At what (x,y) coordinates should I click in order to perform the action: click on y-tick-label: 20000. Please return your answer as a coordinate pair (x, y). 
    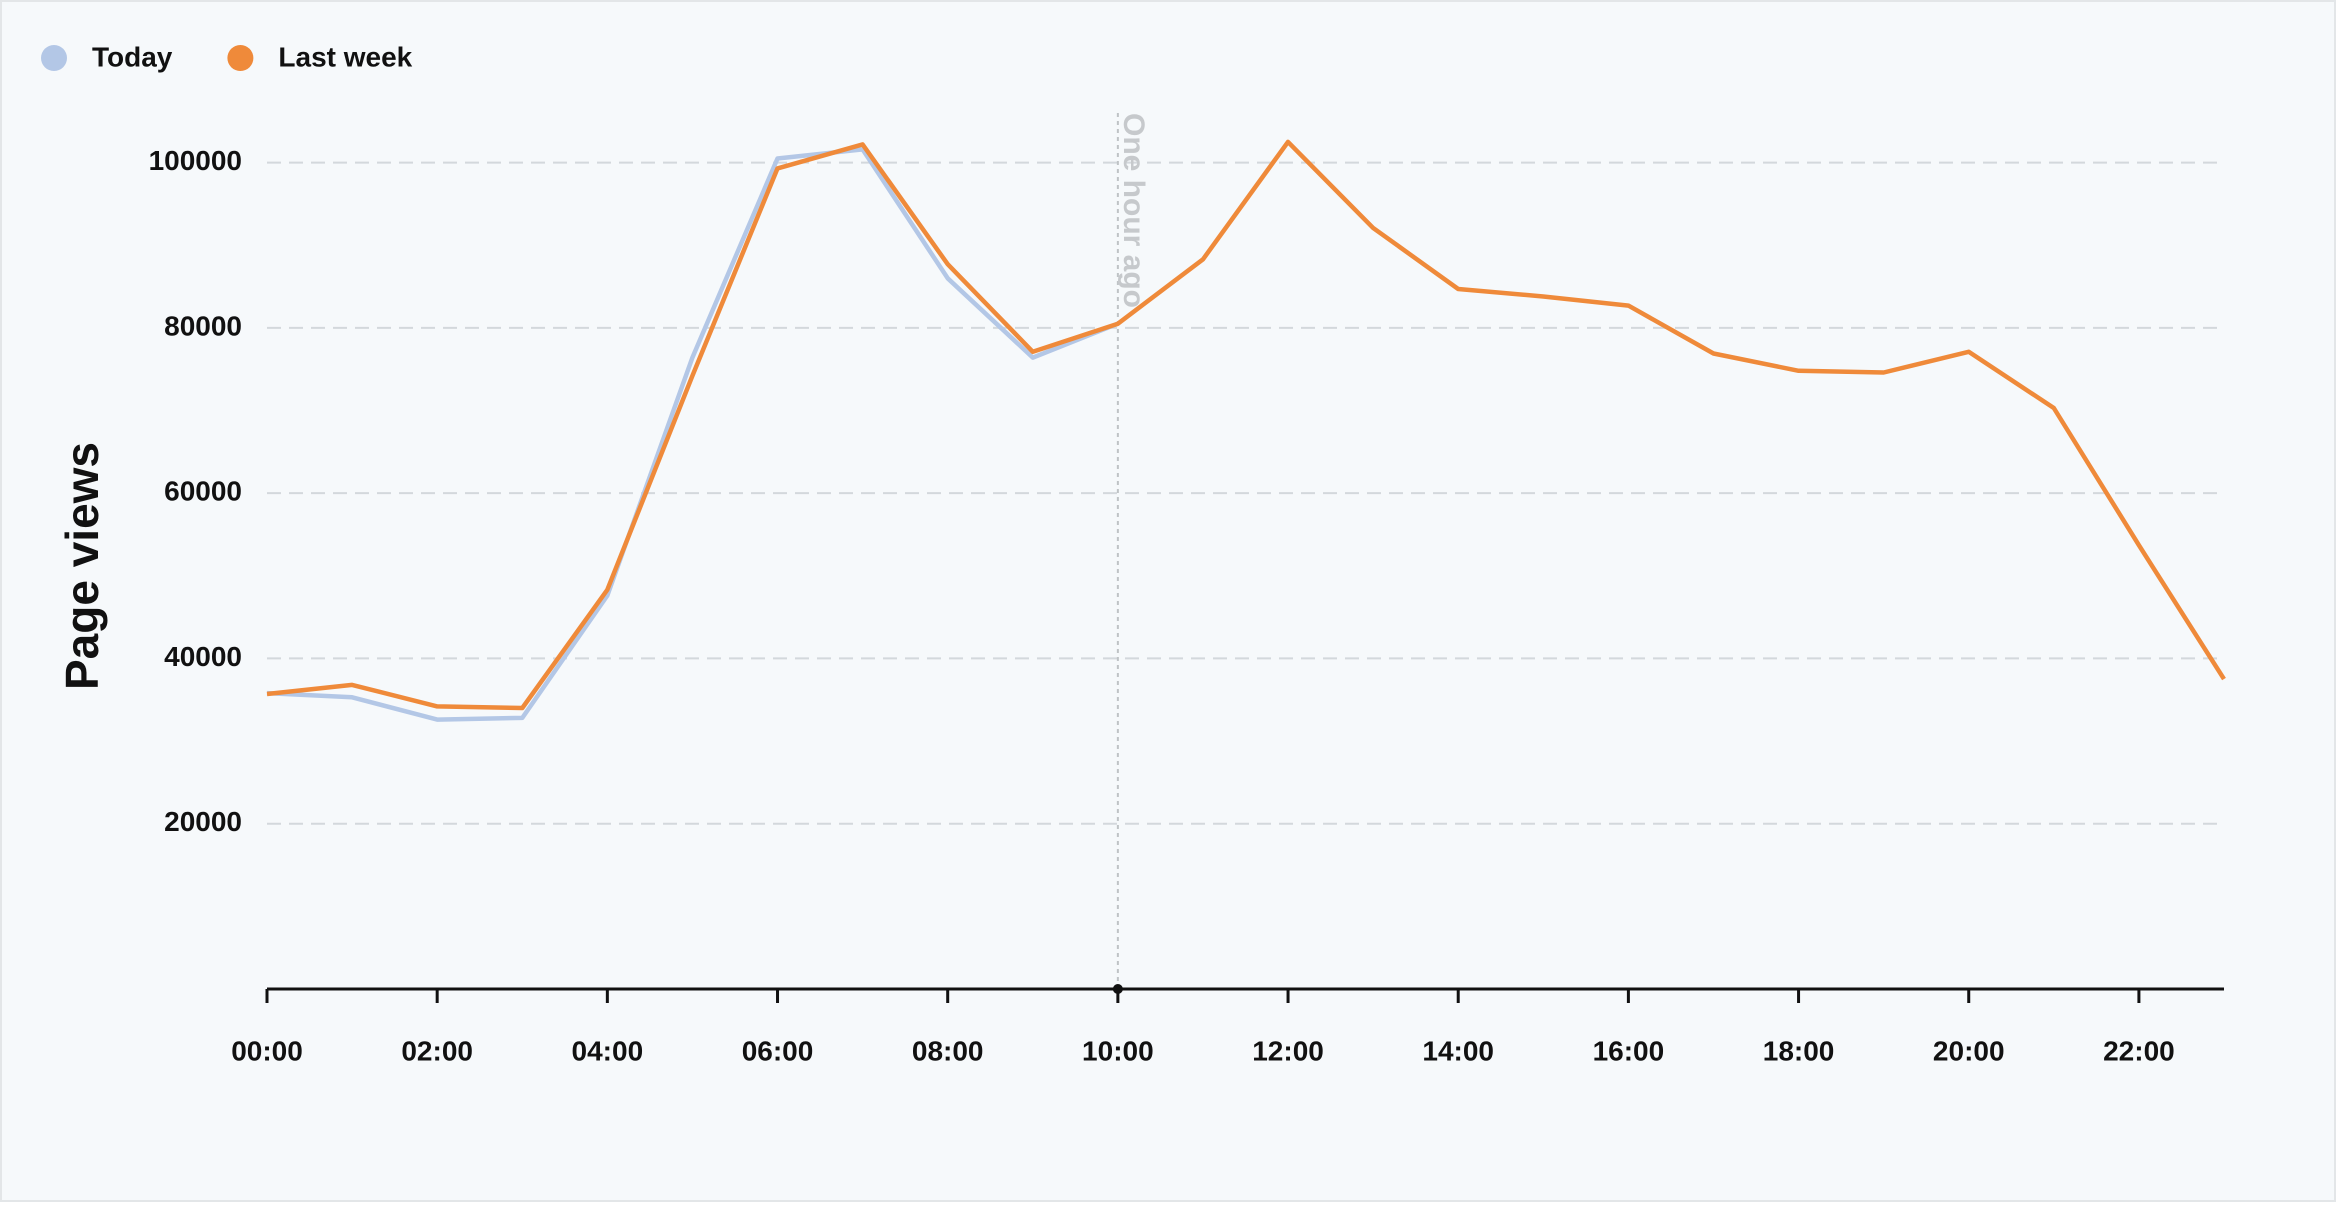
    Looking at the image, I should click on (203, 821).